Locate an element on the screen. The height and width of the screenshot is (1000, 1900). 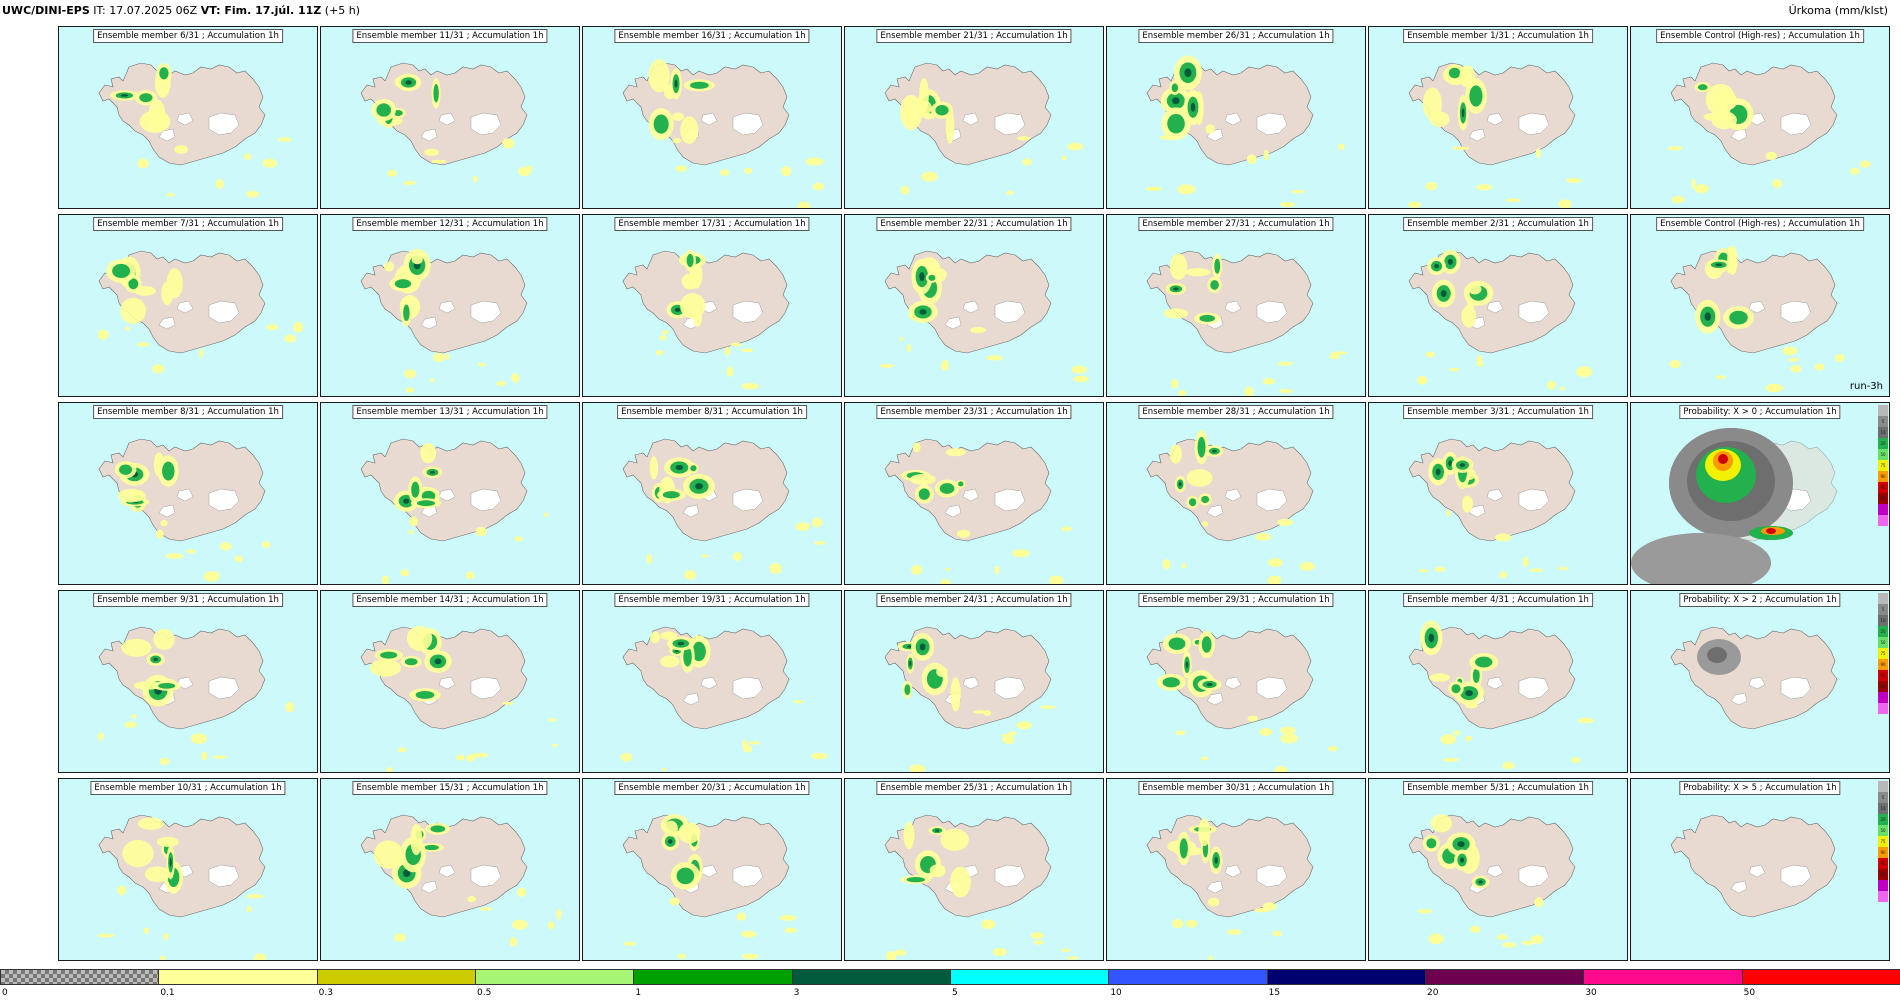
probability-legend-label: 75 is located at coordinates (1883, 465).